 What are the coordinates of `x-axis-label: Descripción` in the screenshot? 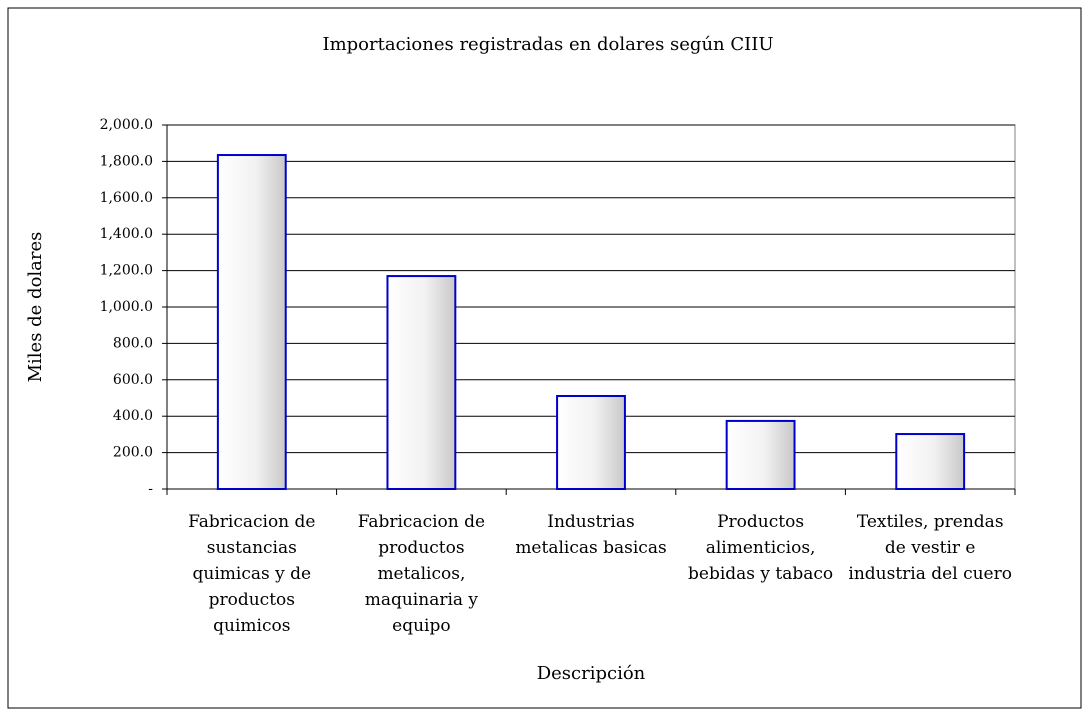 It's located at (591, 673).